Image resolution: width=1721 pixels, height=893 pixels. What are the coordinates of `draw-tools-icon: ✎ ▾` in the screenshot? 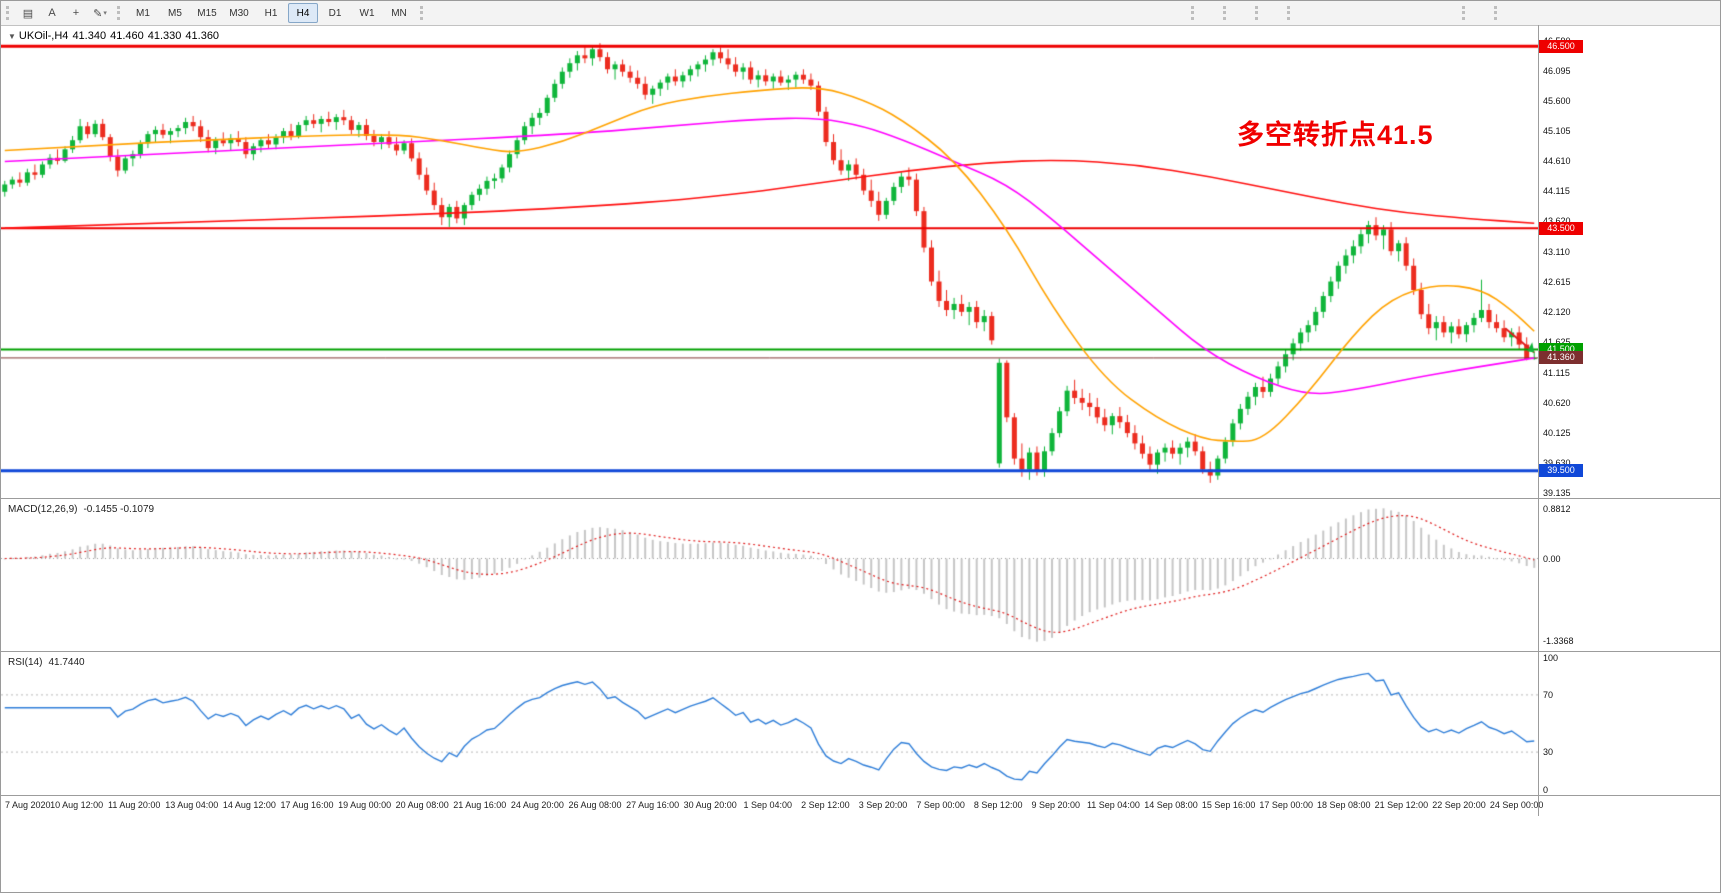 It's located at (100, 13).